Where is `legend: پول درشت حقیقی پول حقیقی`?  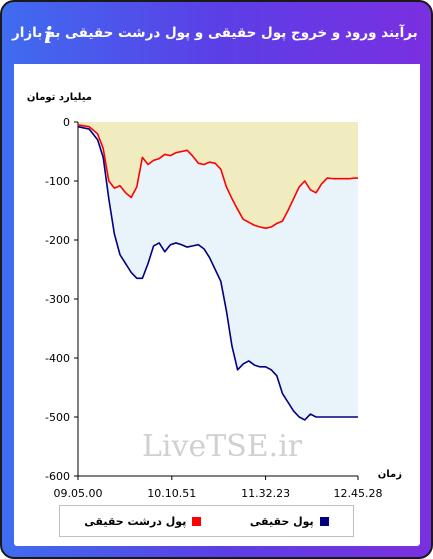
legend: پول درشت حقیقی پول حقیقی is located at coordinates (206, 521).